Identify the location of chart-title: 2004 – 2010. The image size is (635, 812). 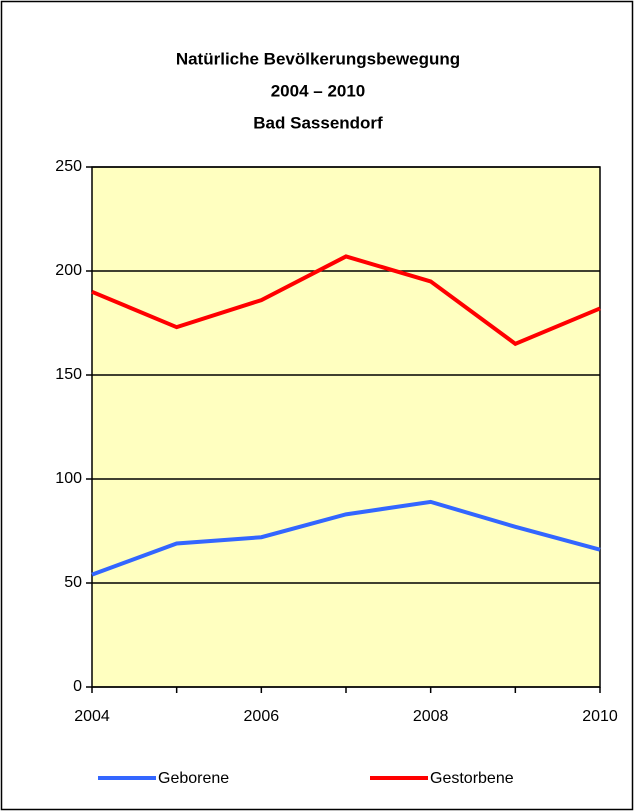
(318, 90).